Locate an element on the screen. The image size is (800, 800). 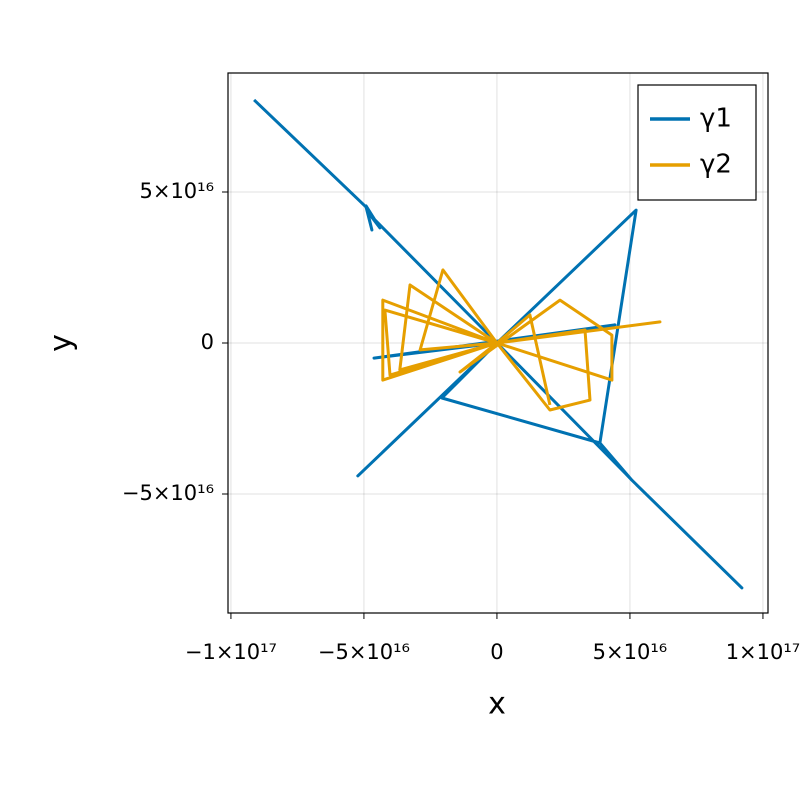
legend: γ1 γ2 is located at coordinates (697, 142).